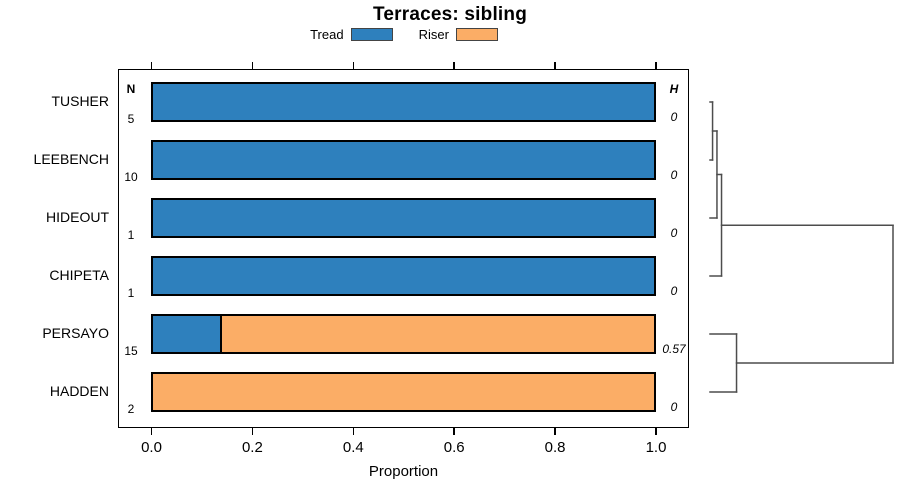  Describe the element at coordinates (79, 391) in the screenshot. I see `row-label-hadden: HADDEN` at that location.